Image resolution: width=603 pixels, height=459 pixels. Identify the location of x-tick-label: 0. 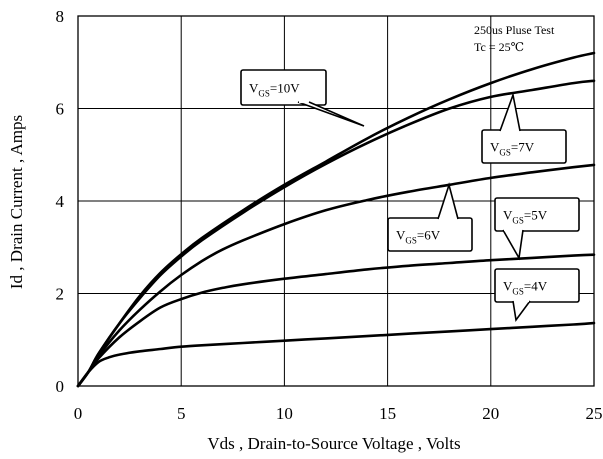
(78, 413).